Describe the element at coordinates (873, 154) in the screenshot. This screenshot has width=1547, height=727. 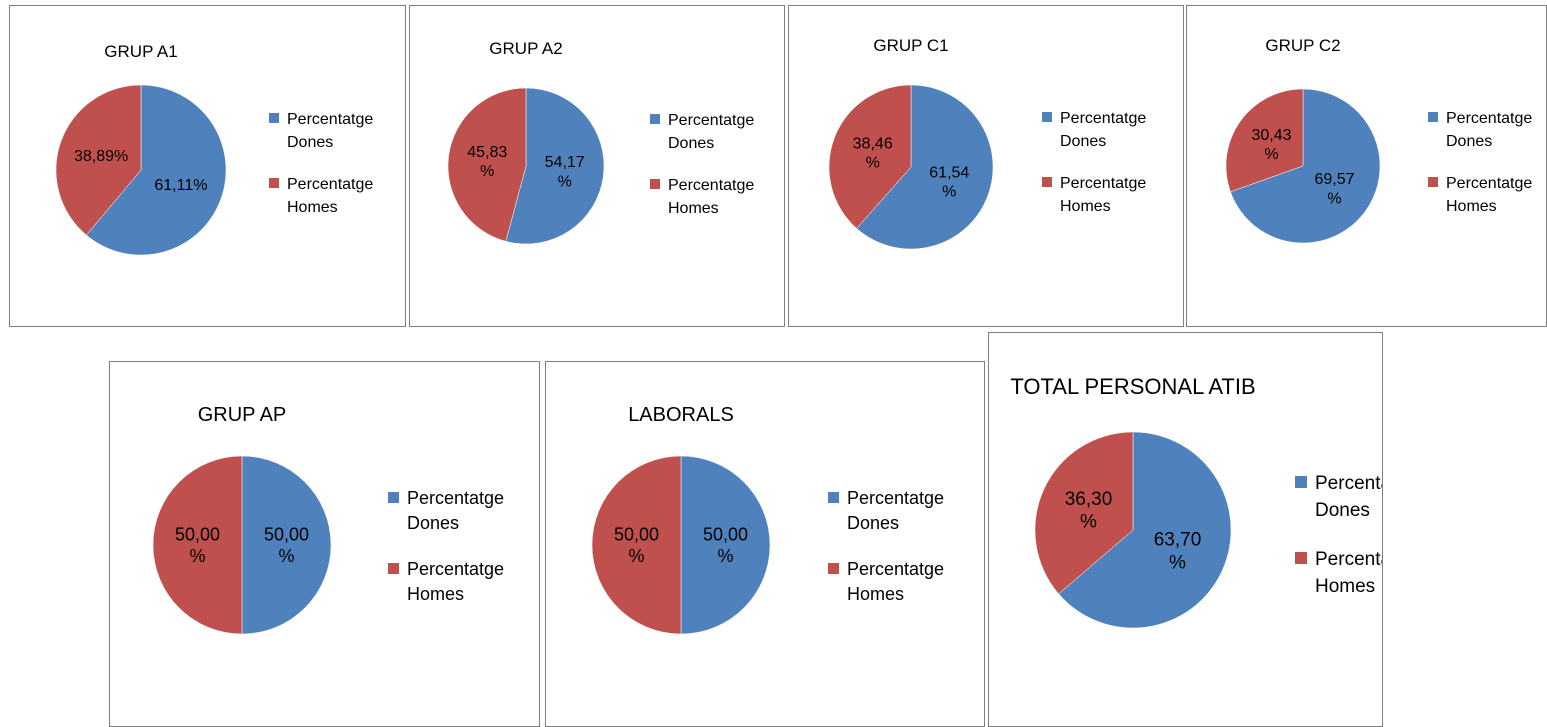
I see `data-label-percentatge-homes: 38,46%` at that location.